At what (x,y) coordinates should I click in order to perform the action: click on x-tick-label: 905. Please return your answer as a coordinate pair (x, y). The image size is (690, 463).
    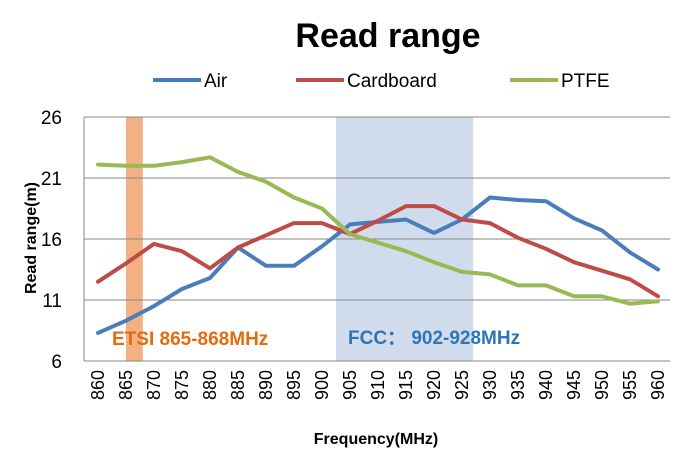
    Looking at the image, I should click on (350, 385).